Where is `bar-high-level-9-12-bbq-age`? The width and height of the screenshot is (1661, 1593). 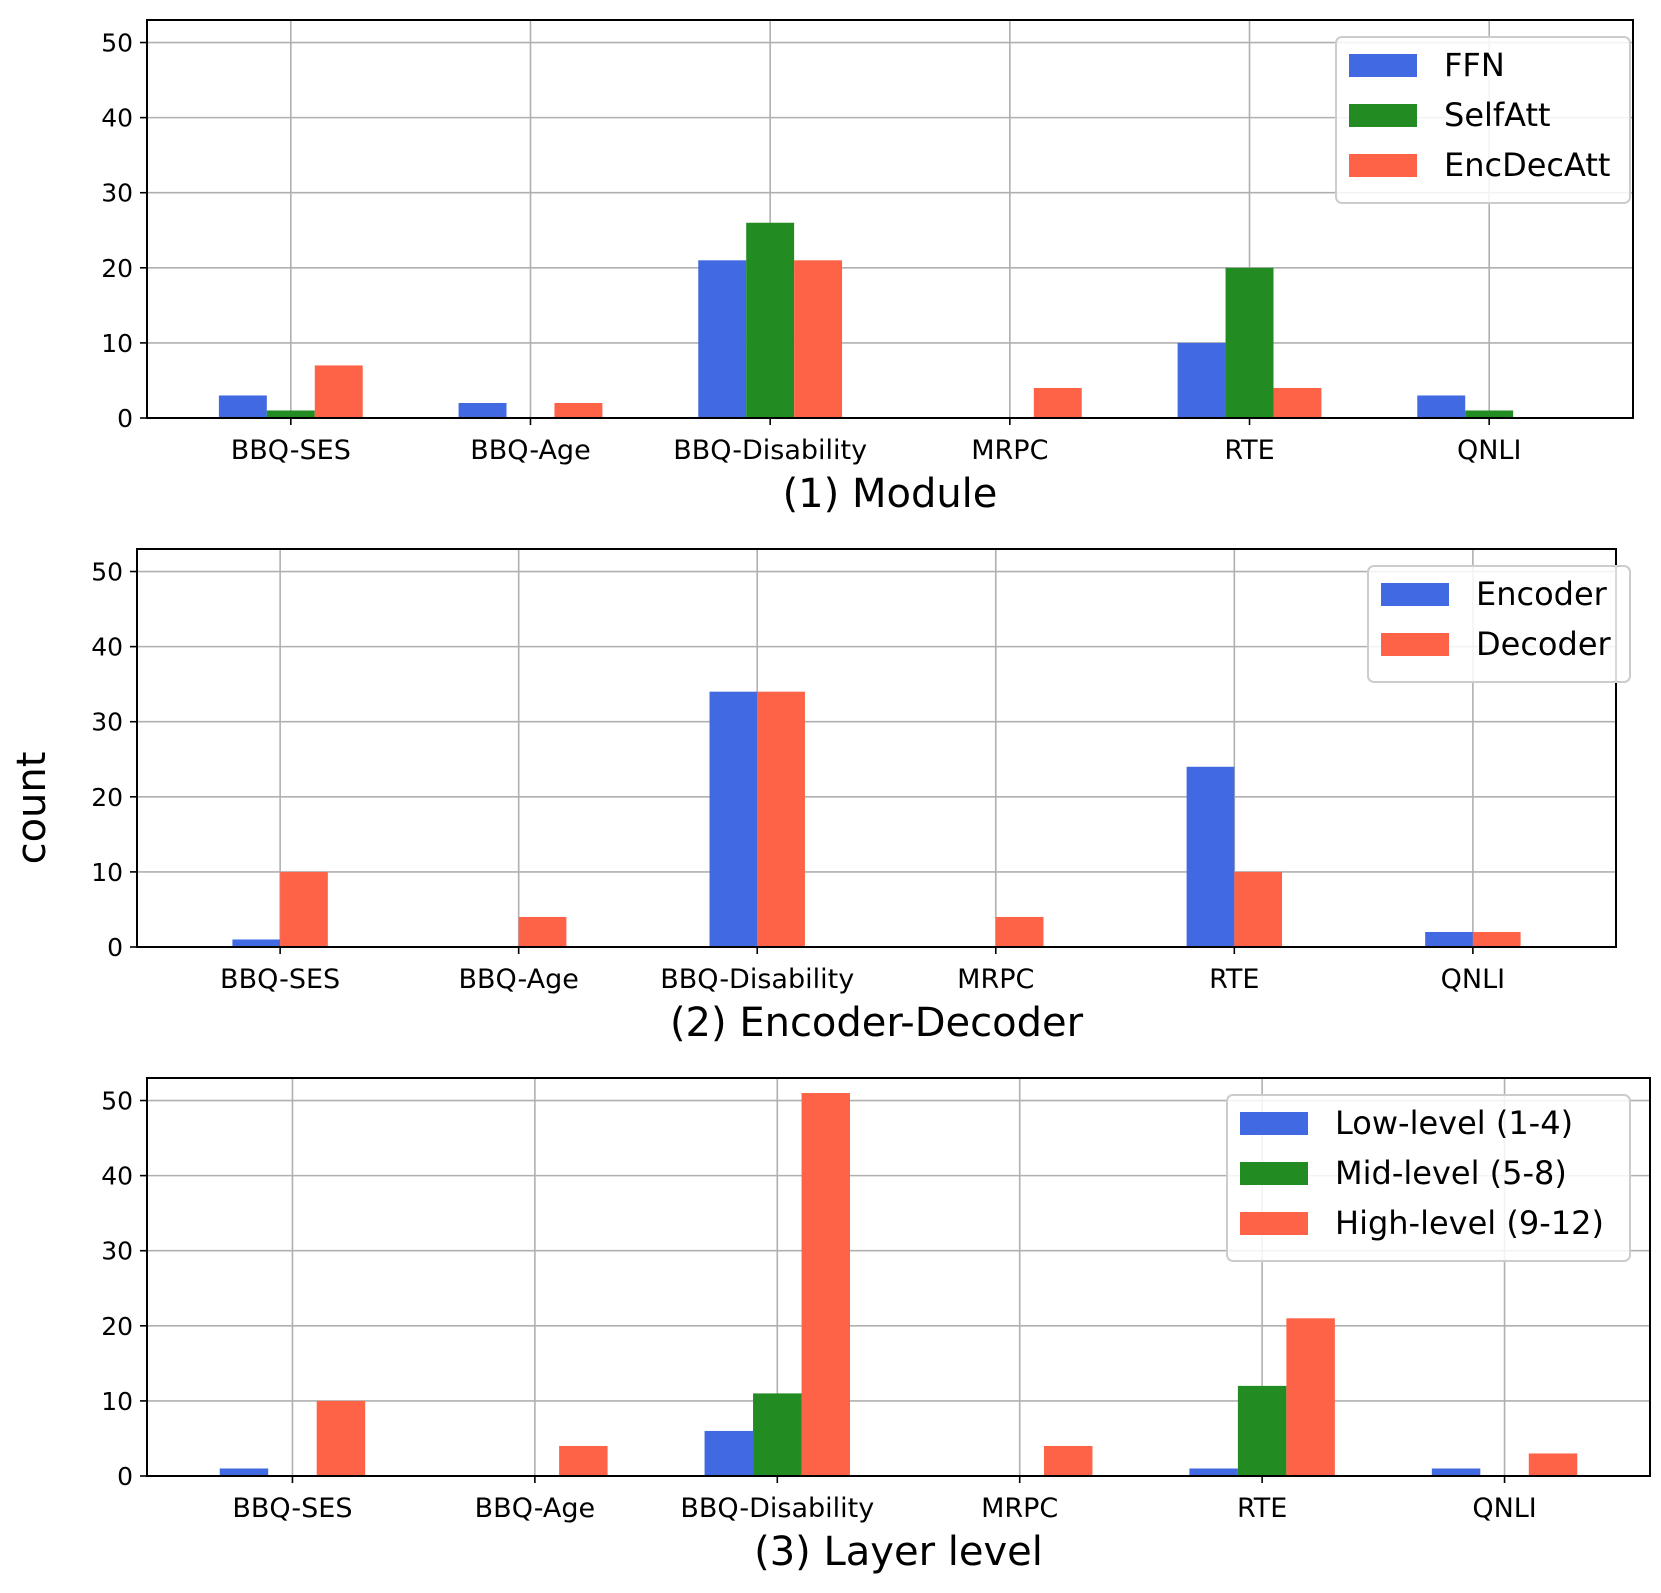
bar-high-level-9-12-bbq-age is located at coordinates (583, 1460).